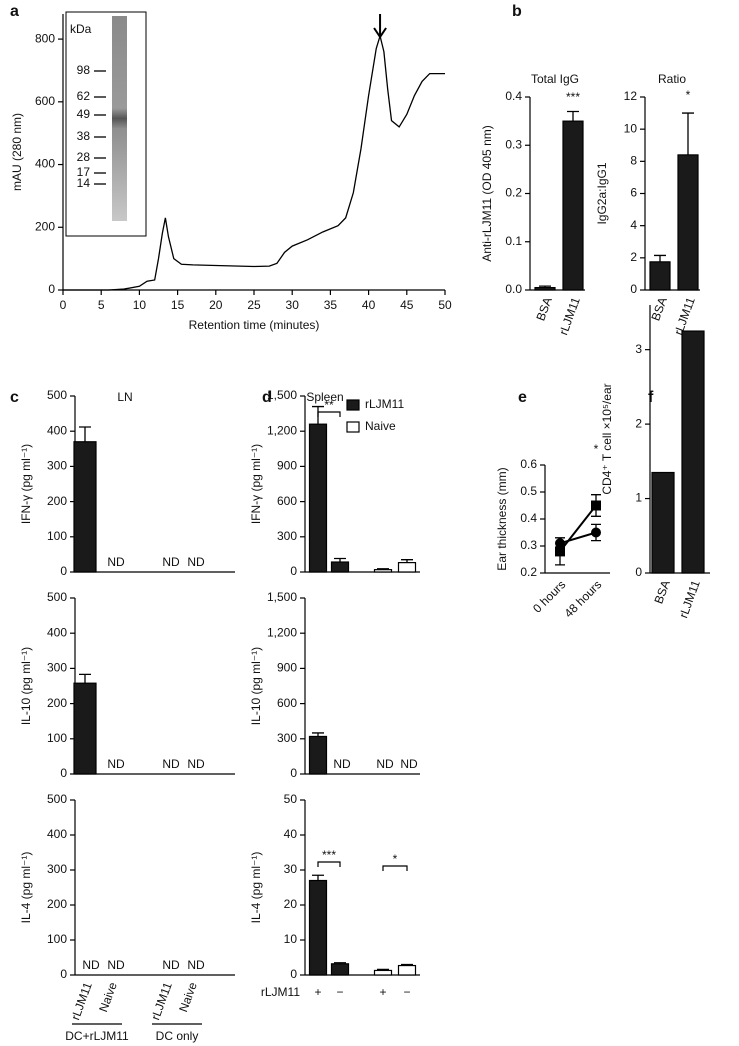 The image size is (739, 1046). I want to click on inset-frame, so click(106, 124).